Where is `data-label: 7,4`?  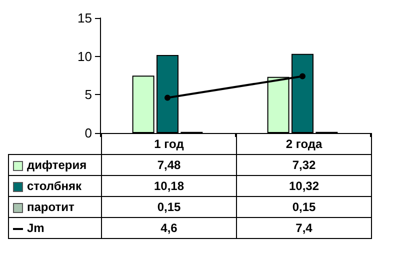
data-label: 7,4 is located at coordinates (304, 228).